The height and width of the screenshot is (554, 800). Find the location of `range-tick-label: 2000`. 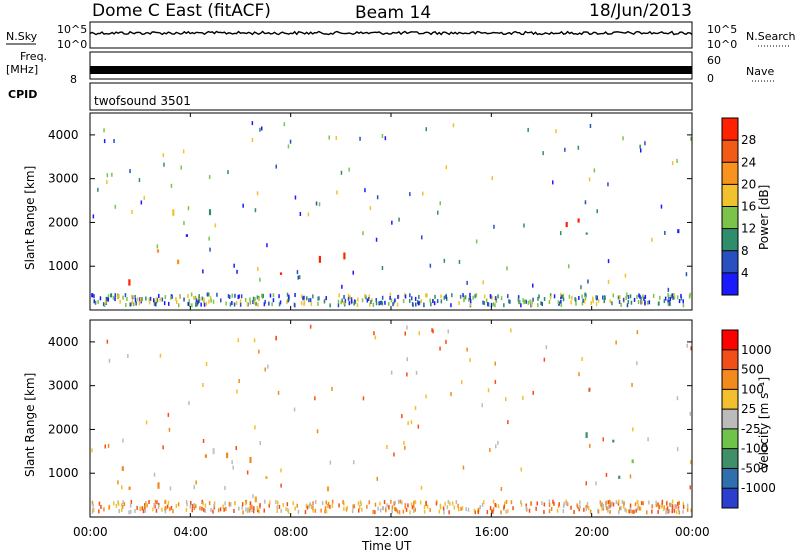

range-tick-label: 2000 is located at coordinates (63, 429).